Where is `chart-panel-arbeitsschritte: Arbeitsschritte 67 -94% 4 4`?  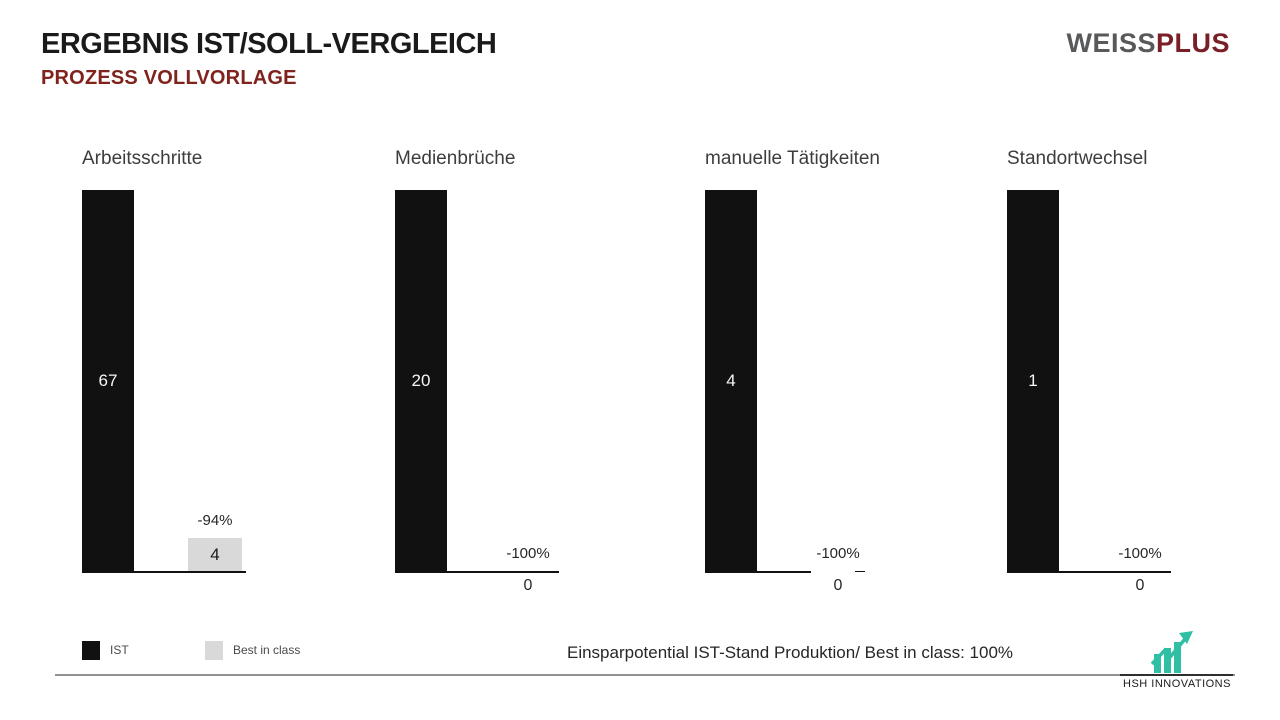
chart-panel-arbeitsschritte: Arbeitsschritte 67 -94% 4 4 is located at coordinates (232, 378).